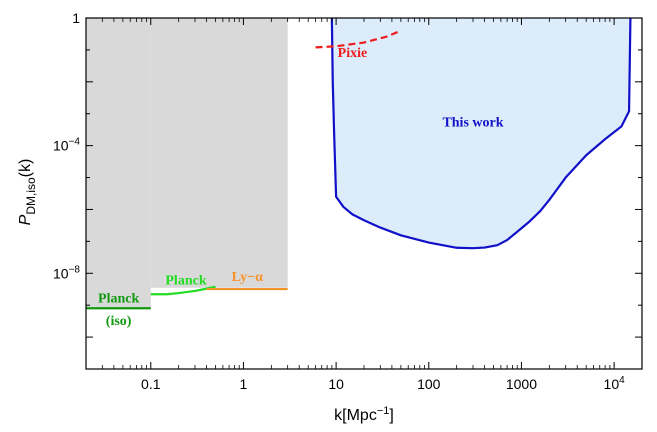 The width and height of the screenshot is (657, 432). What do you see at coordinates (151, 384) in the screenshot?
I see `x-tick-label: 0.1` at bounding box center [151, 384].